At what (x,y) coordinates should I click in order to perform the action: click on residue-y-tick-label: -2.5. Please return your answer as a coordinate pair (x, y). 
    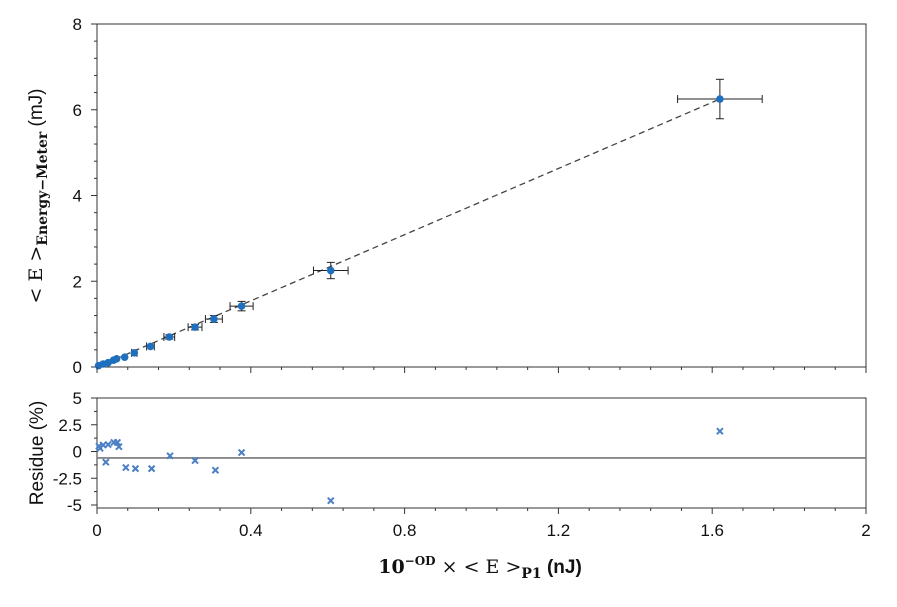
    Looking at the image, I should click on (67, 478).